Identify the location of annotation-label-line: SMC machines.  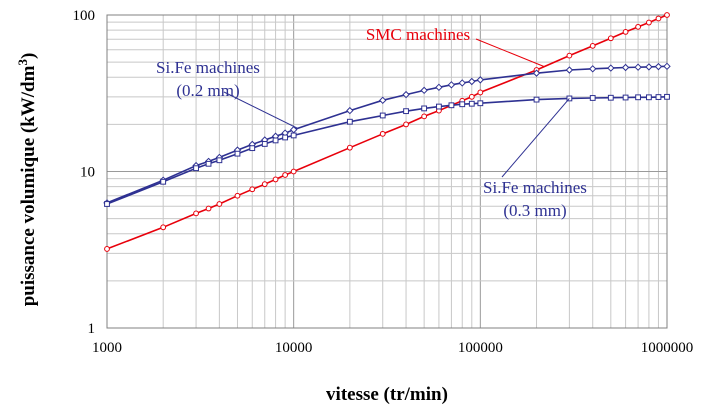
(418, 34).